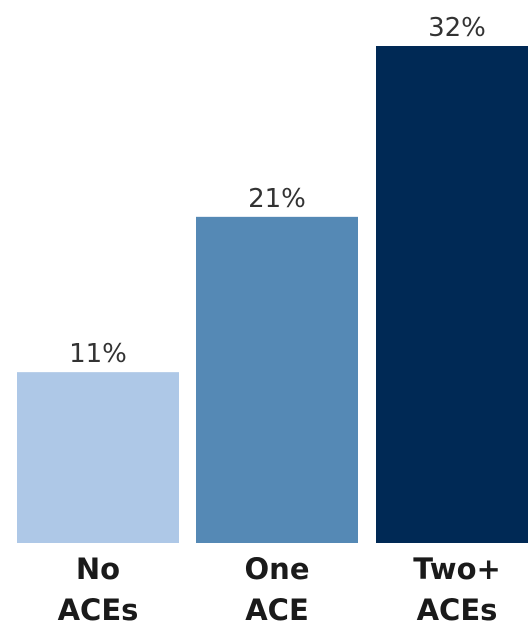  Describe the element at coordinates (279, 589) in the screenshot. I see `category-labels-group: No ACEs One ACE Two+ ACEs` at that location.